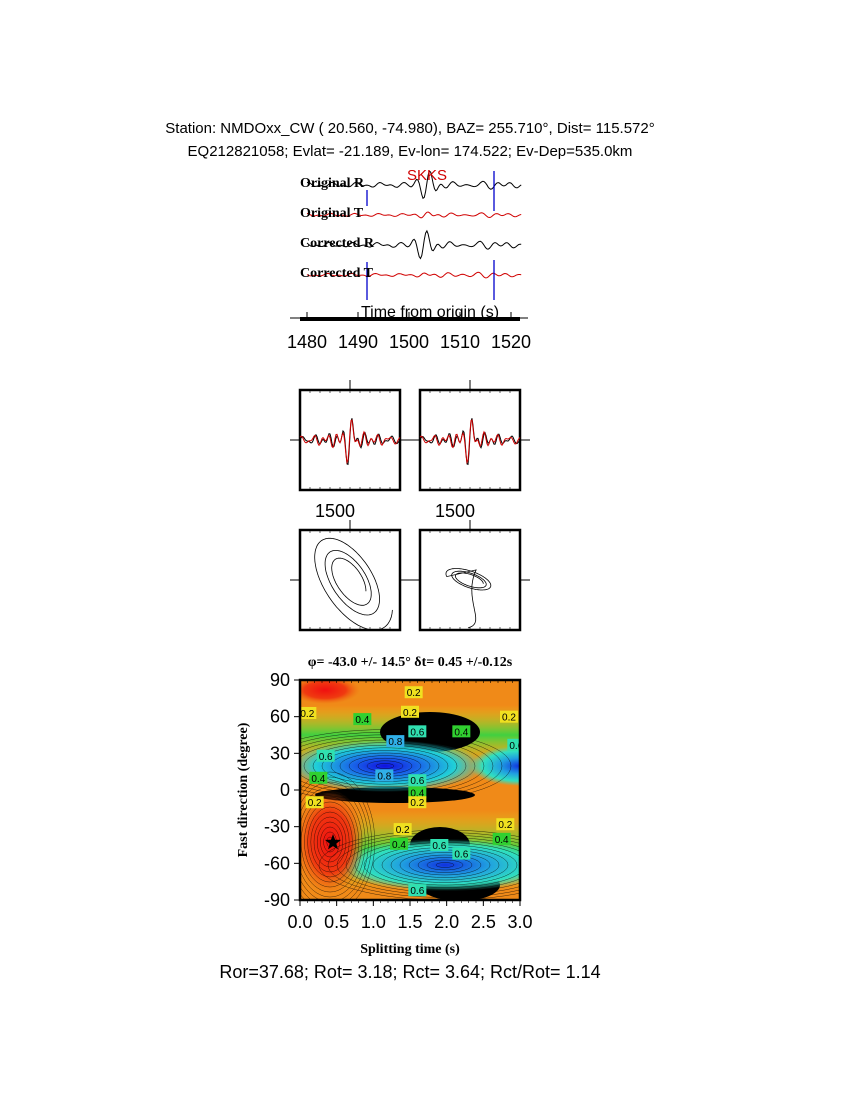 The width and height of the screenshot is (850, 1100). Describe the element at coordinates (337, 273) in the screenshot. I see `trace-label: Corrected T` at that location.